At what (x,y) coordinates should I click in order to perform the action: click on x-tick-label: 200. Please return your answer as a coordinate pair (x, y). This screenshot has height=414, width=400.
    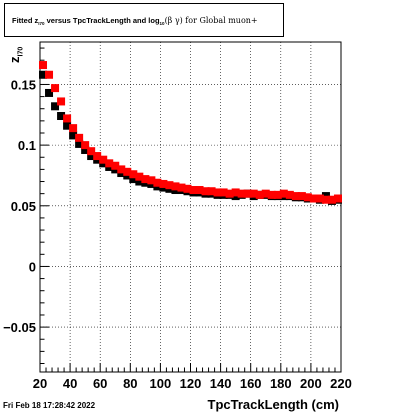
    Looking at the image, I should click on (311, 383).